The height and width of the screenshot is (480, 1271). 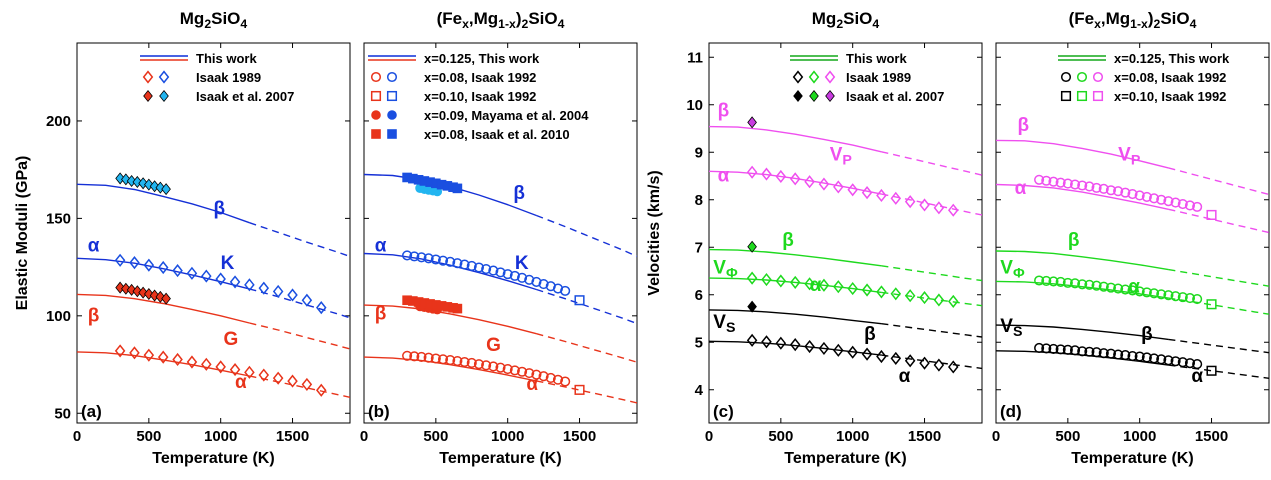 I want to click on x-tick-label: 500, so click(x=780, y=436).